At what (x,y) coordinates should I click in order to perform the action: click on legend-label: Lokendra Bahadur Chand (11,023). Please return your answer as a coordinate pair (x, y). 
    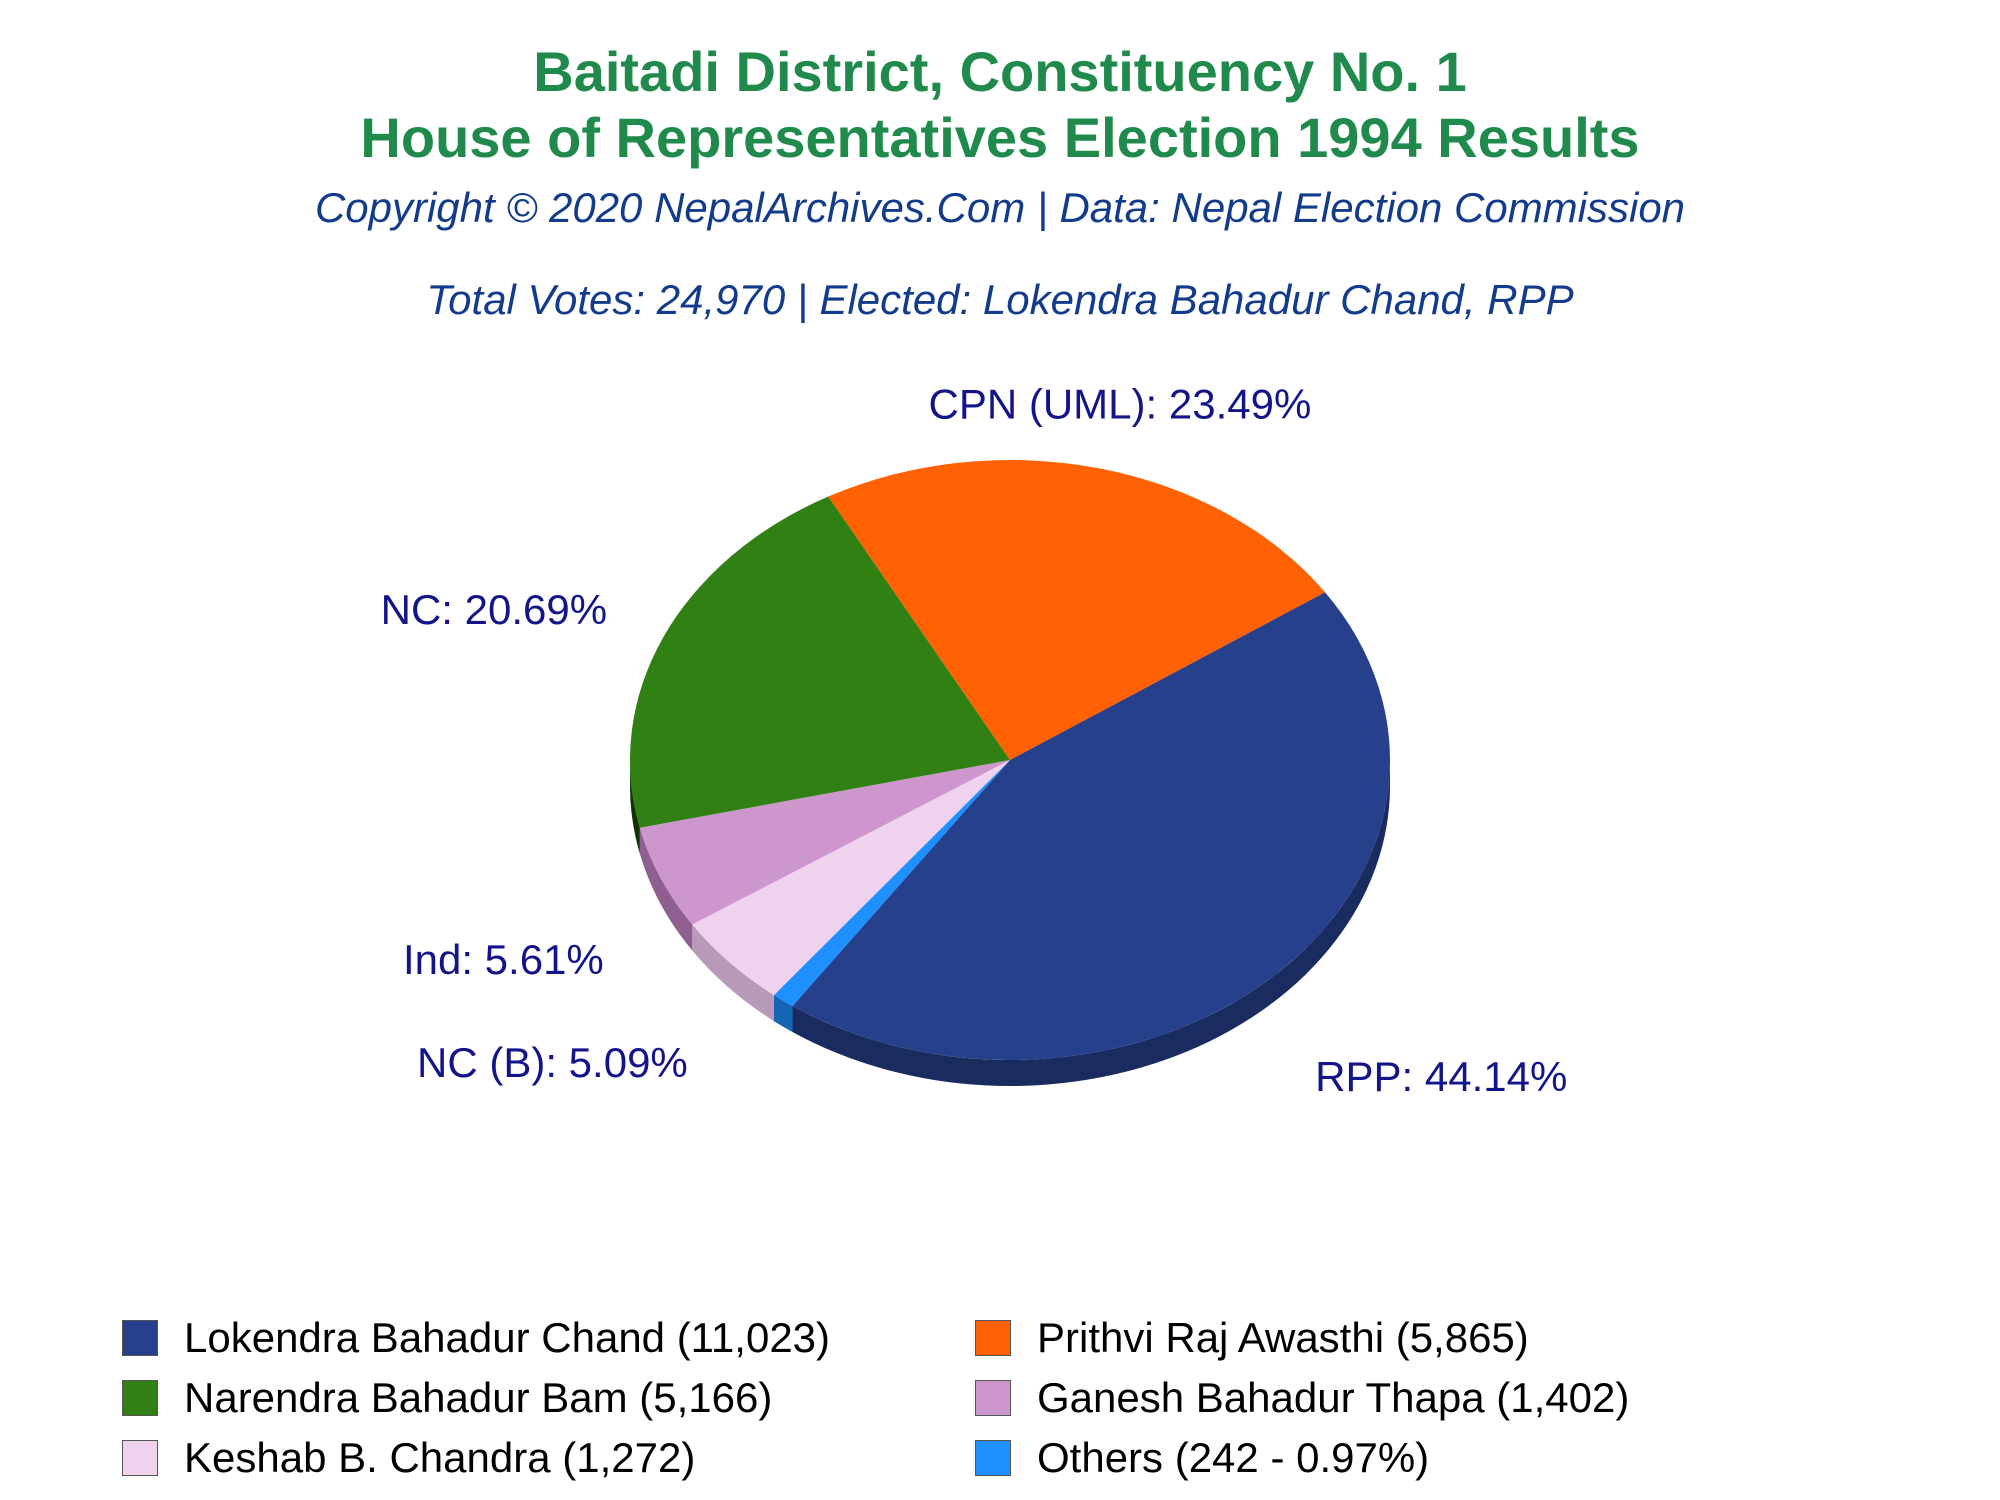
    Looking at the image, I should click on (507, 1337).